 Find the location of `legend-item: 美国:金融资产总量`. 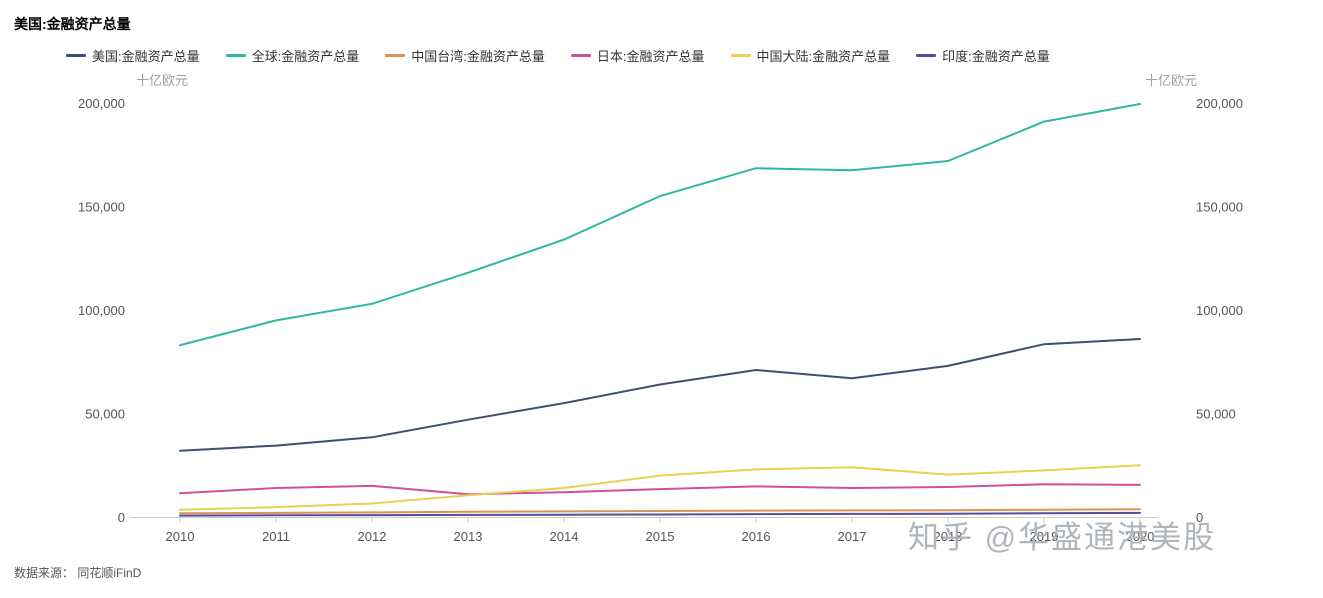

legend-item: 美国:金融资产总量 is located at coordinates (133, 55).